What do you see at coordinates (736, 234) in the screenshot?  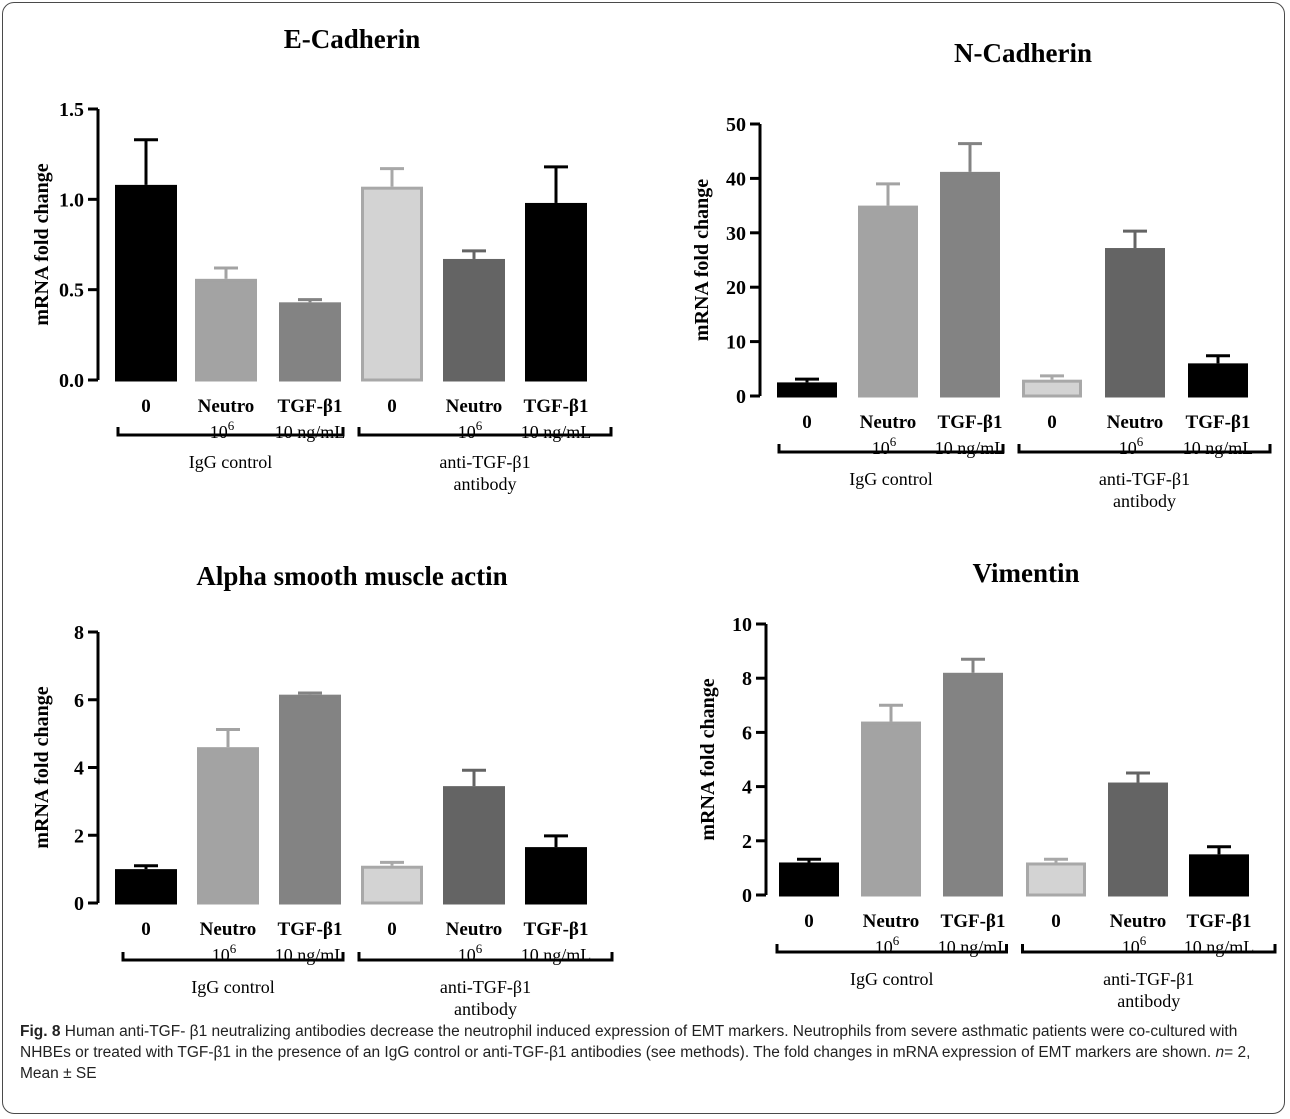 I see `y-tick-label: 30` at bounding box center [736, 234].